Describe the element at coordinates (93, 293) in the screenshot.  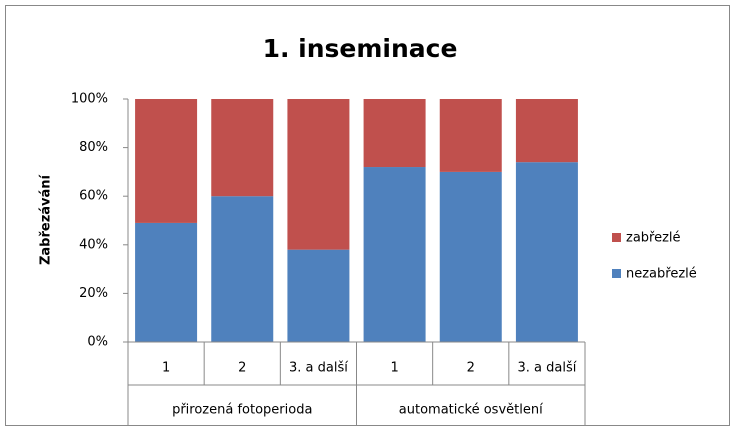
I see `y-tick-label: 20%` at that location.